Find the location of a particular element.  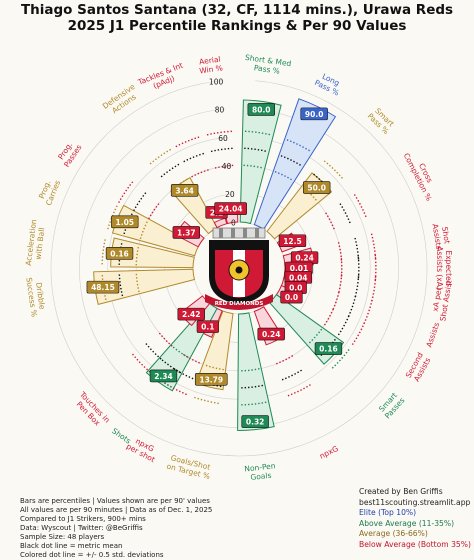

tick-label: 0 is located at coordinates (233, 222).